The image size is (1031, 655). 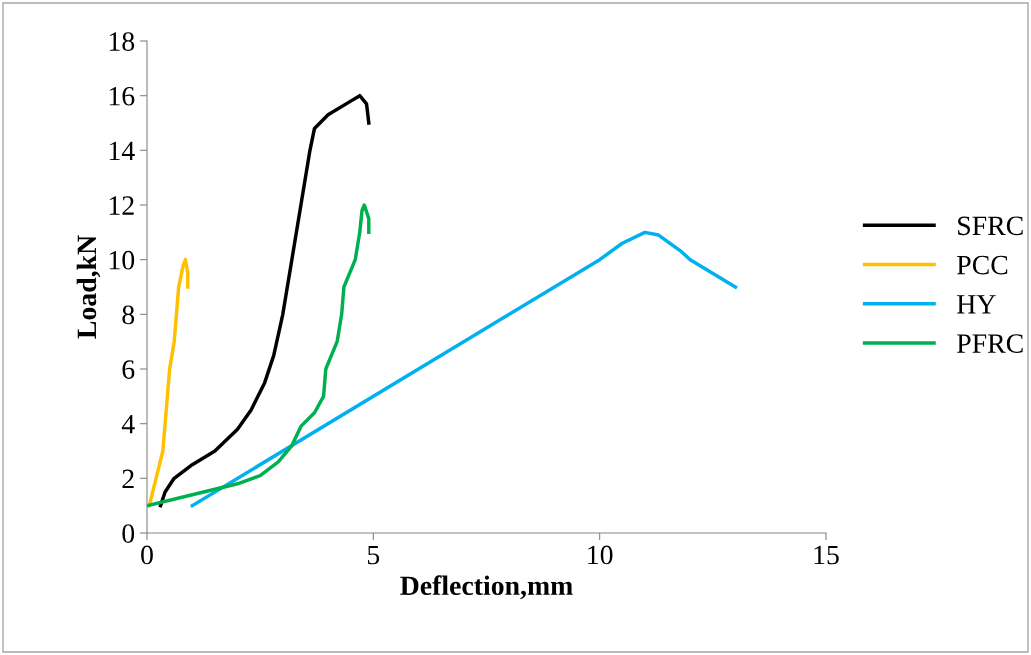 What do you see at coordinates (976, 304) in the screenshot?
I see `legend-label: HY` at bounding box center [976, 304].